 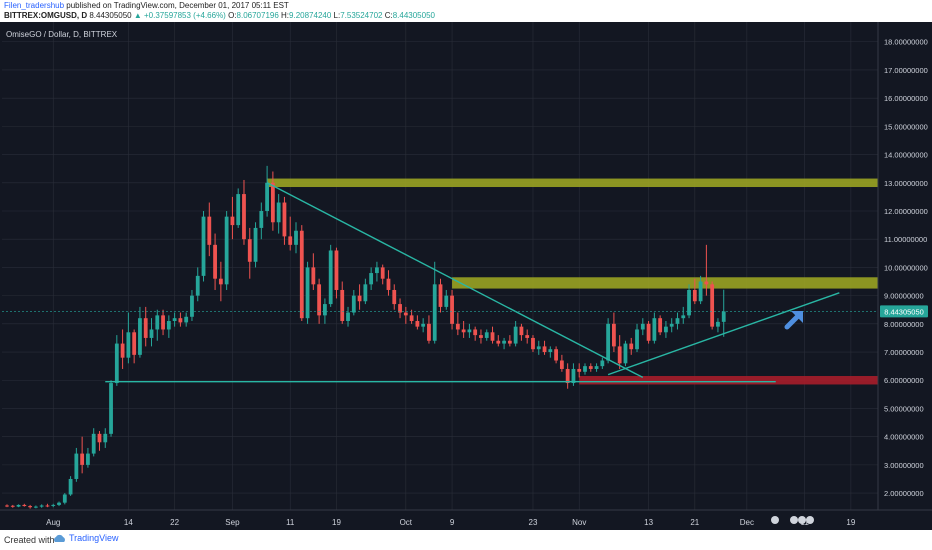 What do you see at coordinates (53, 522) in the screenshot?
I see `time-tick-label: Aug` at bounding box center [53, 522].